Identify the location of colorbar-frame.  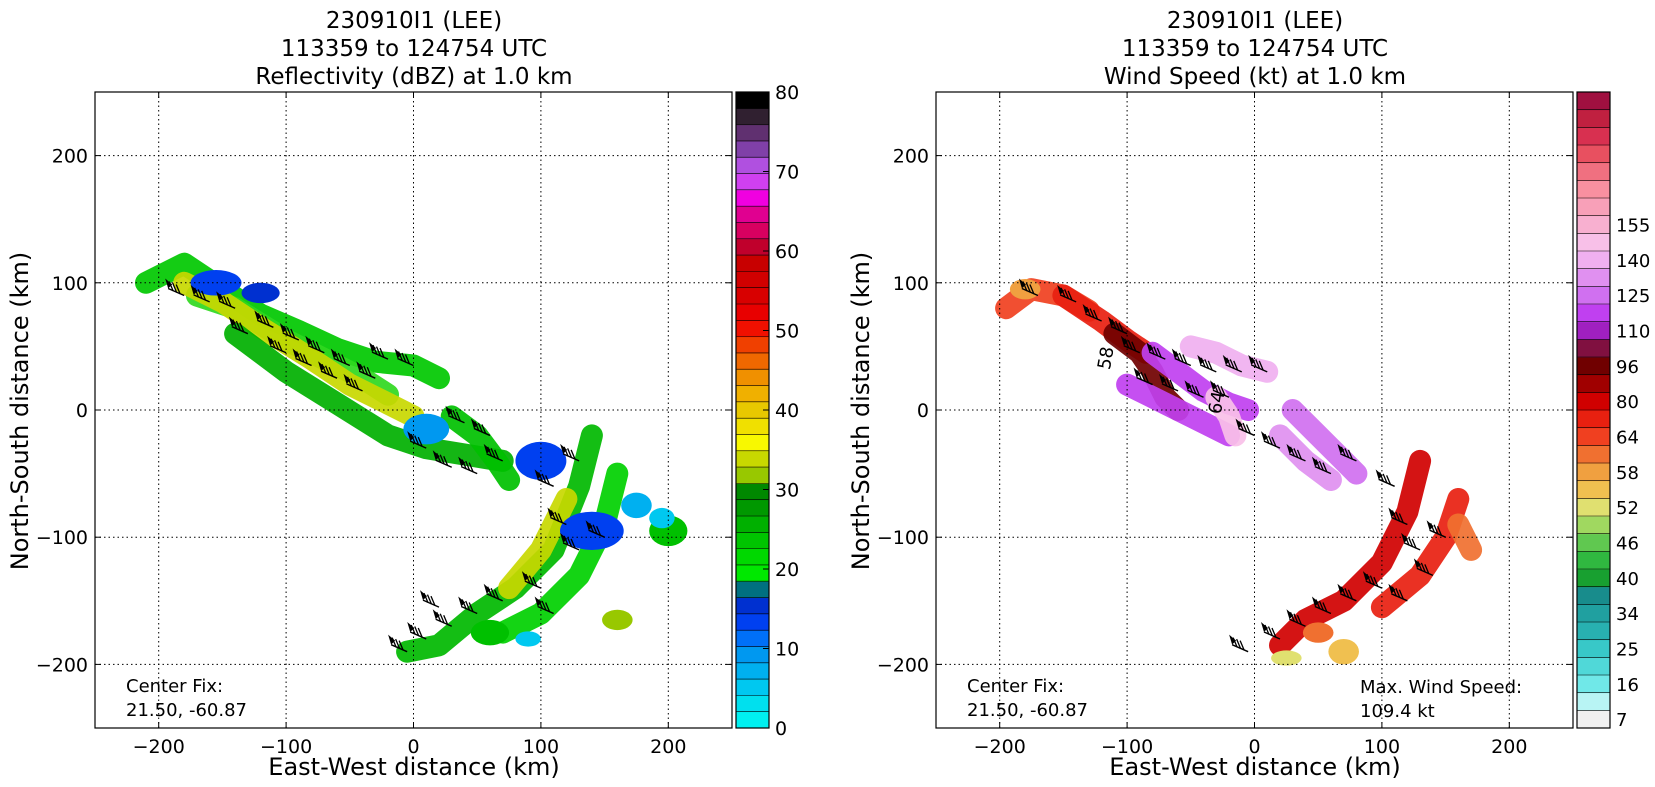
(1593, 410).